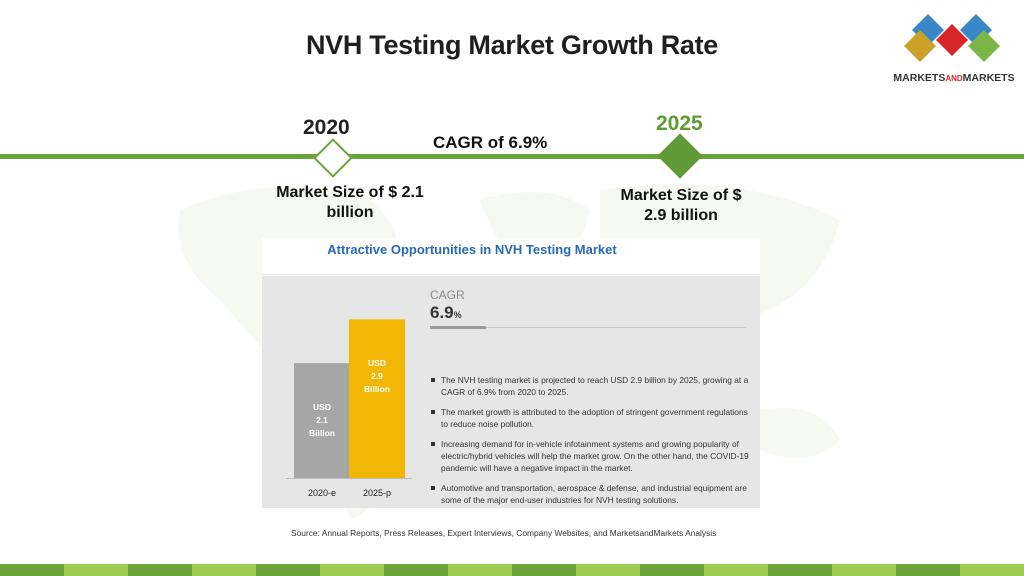  Describe the element at coordinates (326, 127) in the screenshot. I see `start-year: 2020` at that location.